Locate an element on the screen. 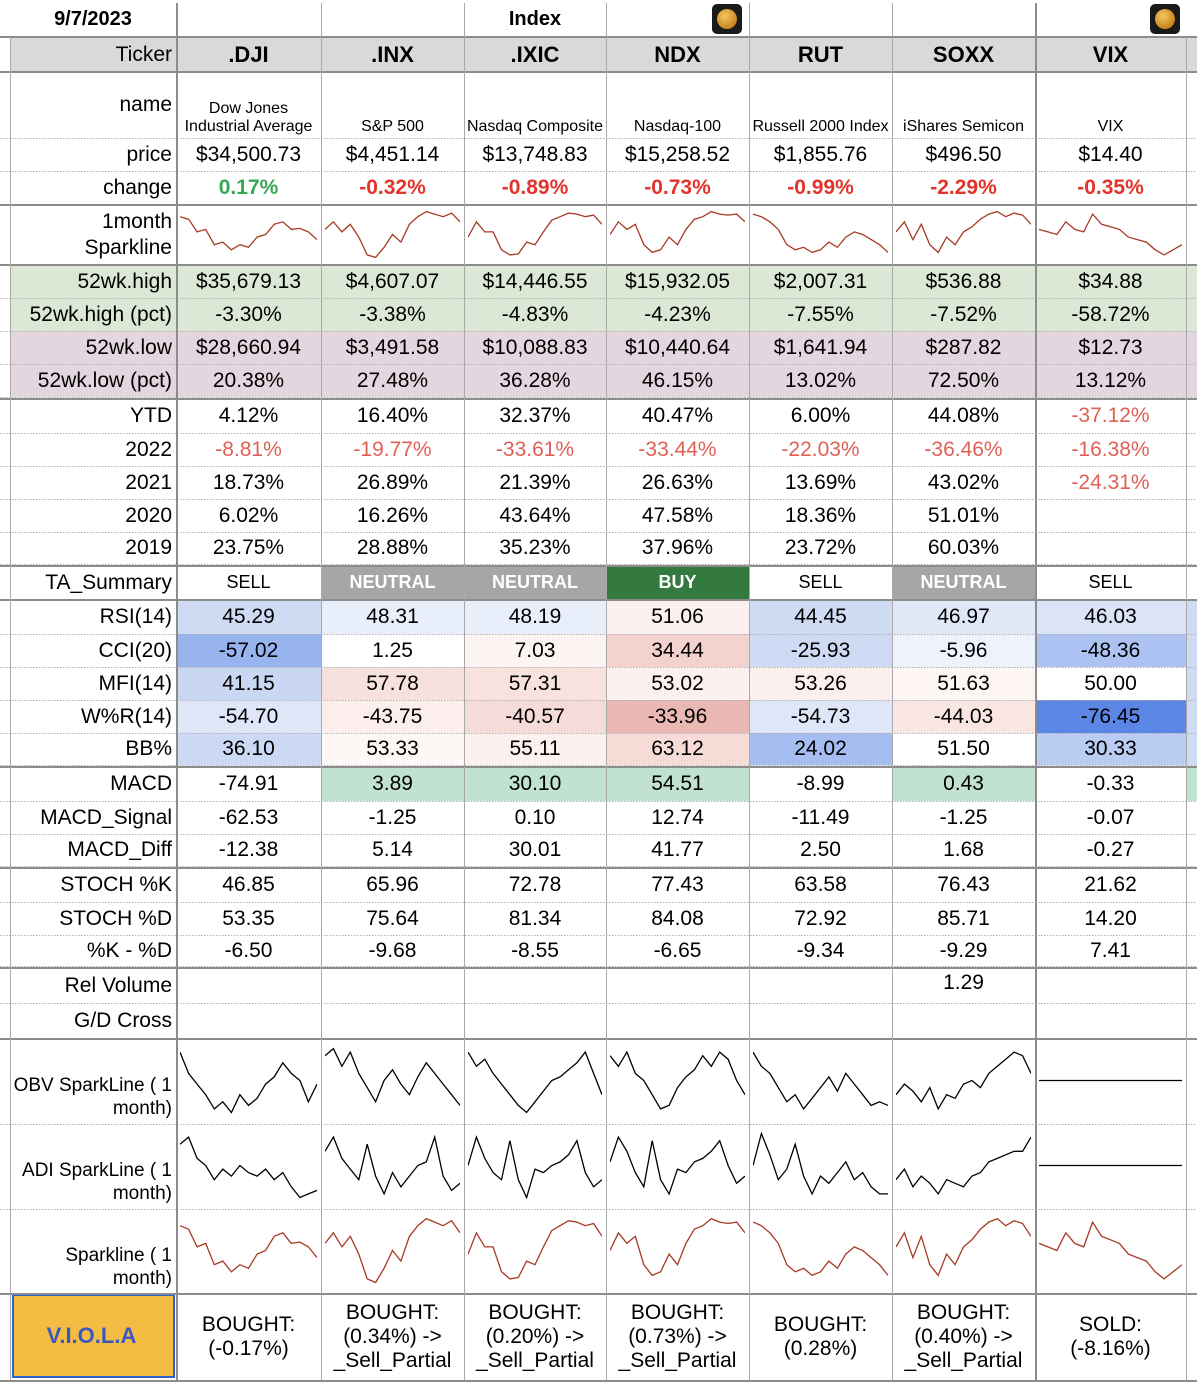 The width and height of the screenshot is (1197, 1394). stk-cell-2: 72.78 is located at coordinates (535, 884).